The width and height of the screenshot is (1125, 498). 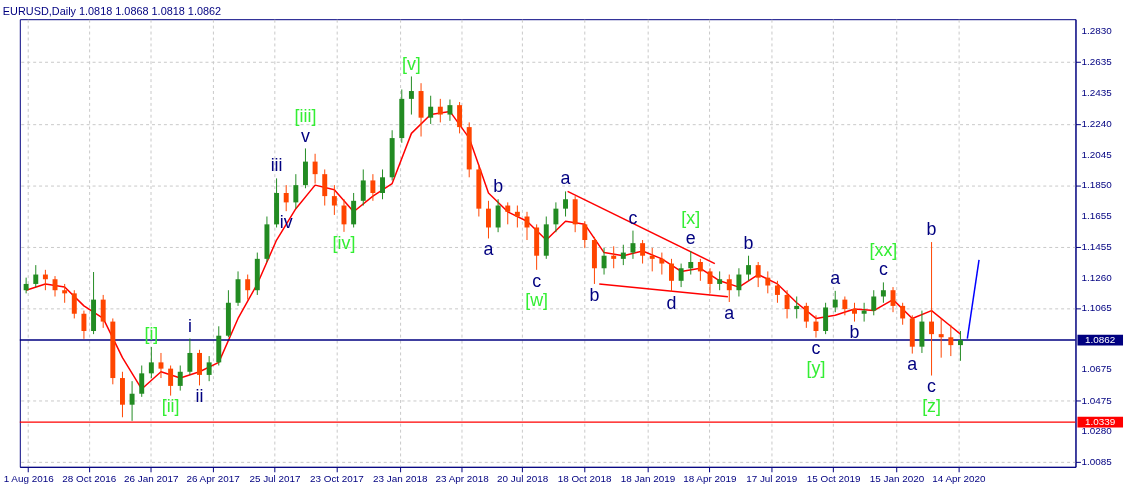 I want to click on ref-line-label: 1.0862, so click(x=1100, y=340).